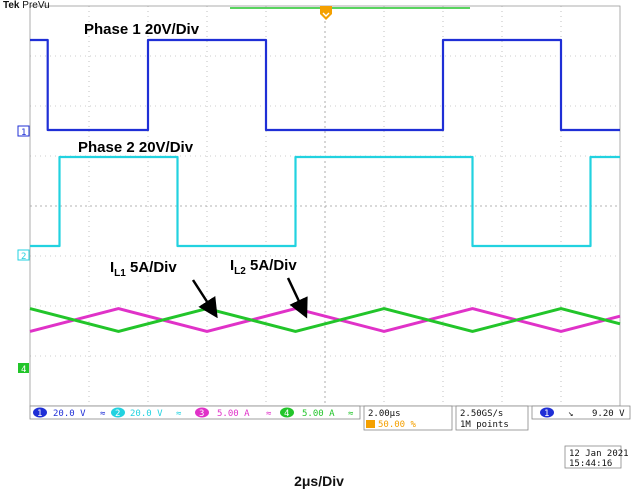 This screenshot has width=638, height=498. What do you see at coordinates (384, 414) in the screenshot?
I see `timebase-value: 2.00µs` at bounding box center [384, 414].